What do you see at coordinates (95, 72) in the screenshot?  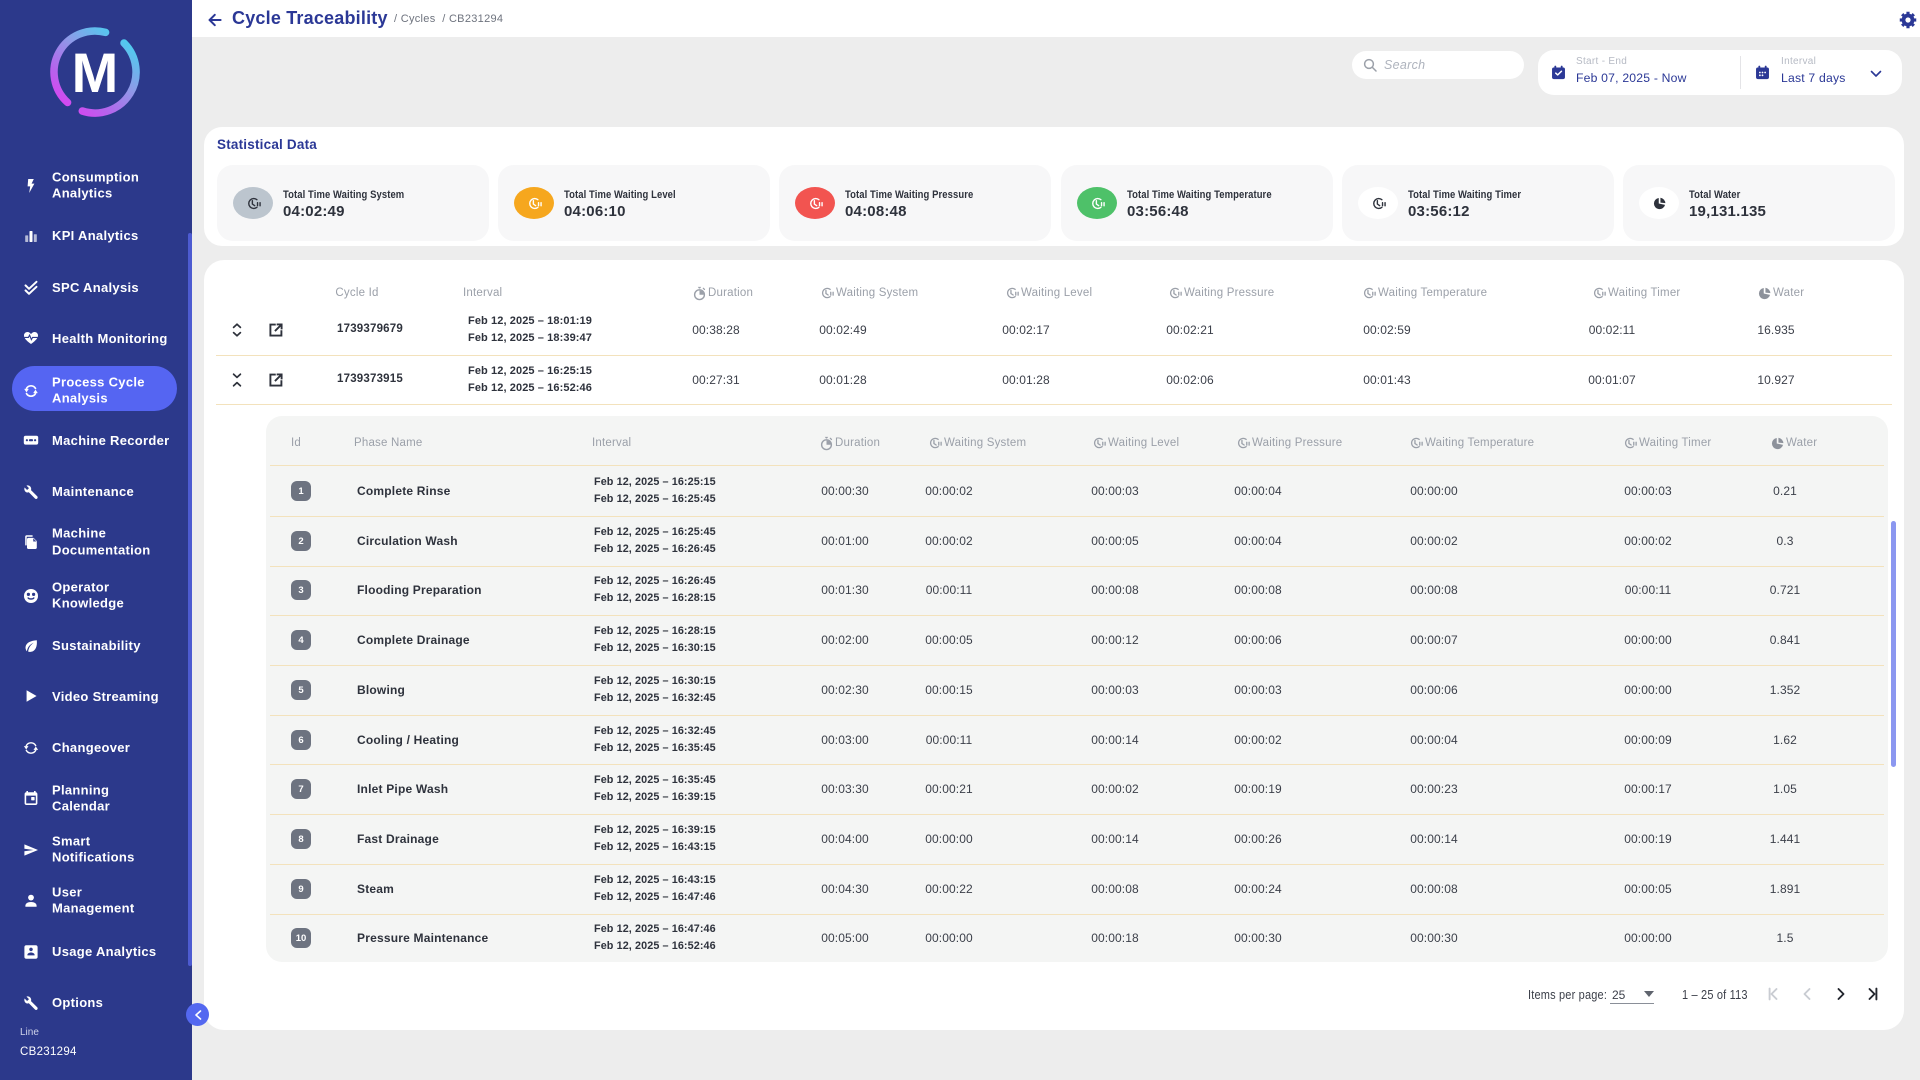 I see `svg-text: M` at bounding box center [95, 72].